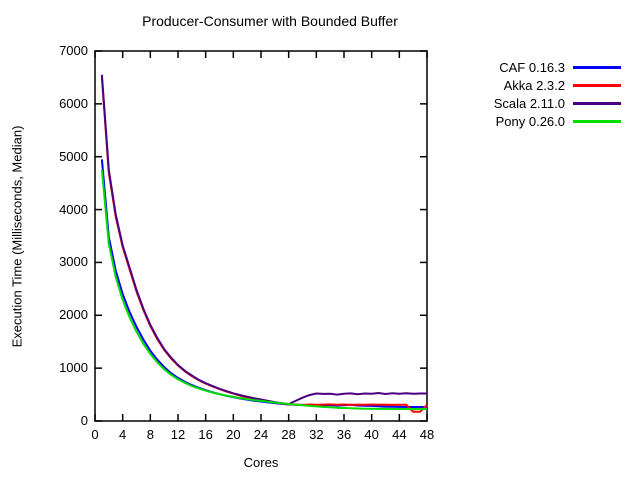 The width and height of the screenshot is (640, 480). I want to click on legend-row: CAF 0.16.3, so click(530, 67).